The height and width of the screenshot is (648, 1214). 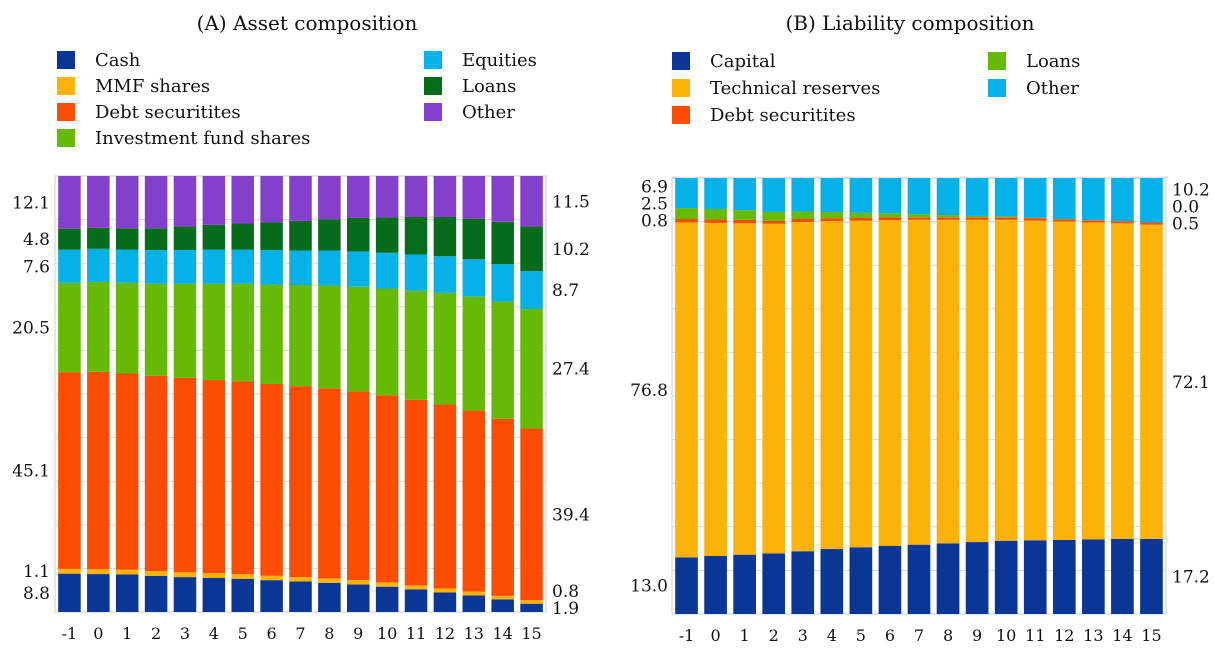 I want to click on chart-b-left-value-label: 0.8, so click(x=654, y=222).